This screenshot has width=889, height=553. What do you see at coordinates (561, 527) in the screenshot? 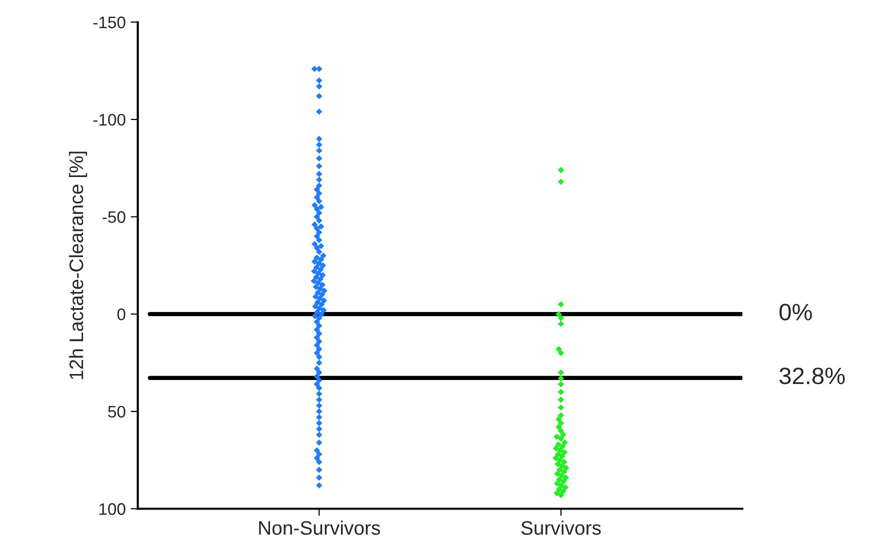
I see `x-tick-label: Survivors` at bounding box center [561, 527].